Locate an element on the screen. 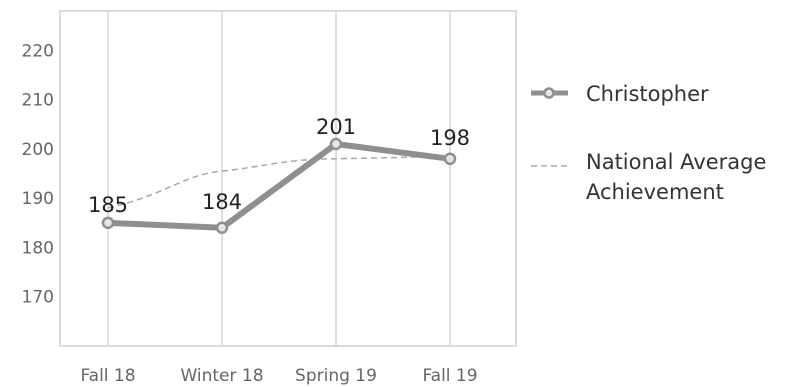 Image resolution: width=809 pixels, height=387 pixels. x-axis-ticks: Fall 18 Winter 18 Spring 19 Fall 19 is located at coordinates (278, 376).